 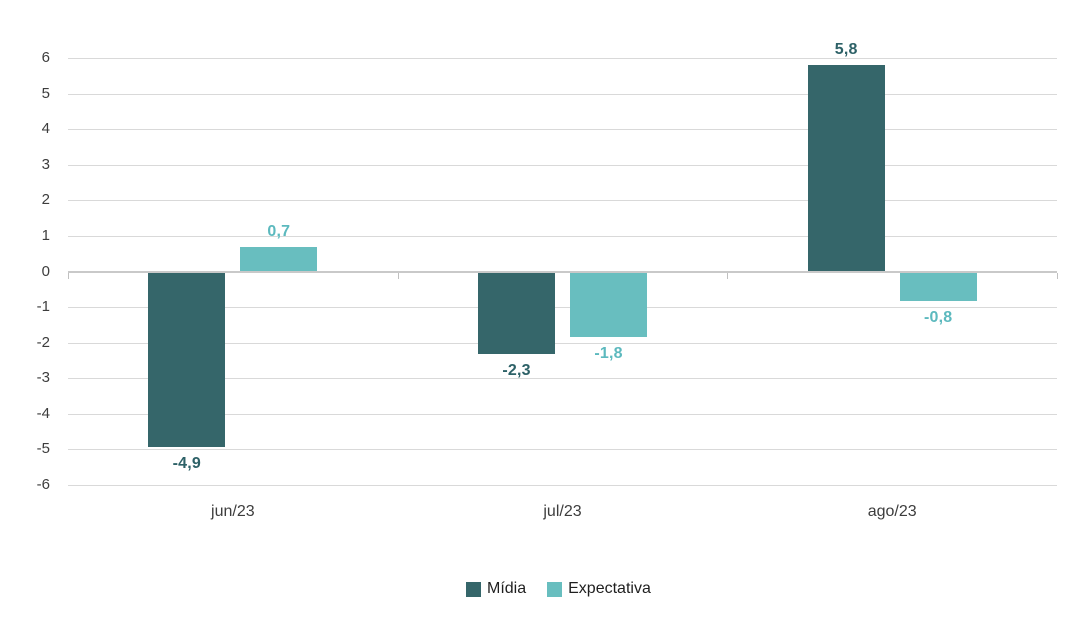 I want to click on y-axis-label: 4, so click(x=45, y=129).